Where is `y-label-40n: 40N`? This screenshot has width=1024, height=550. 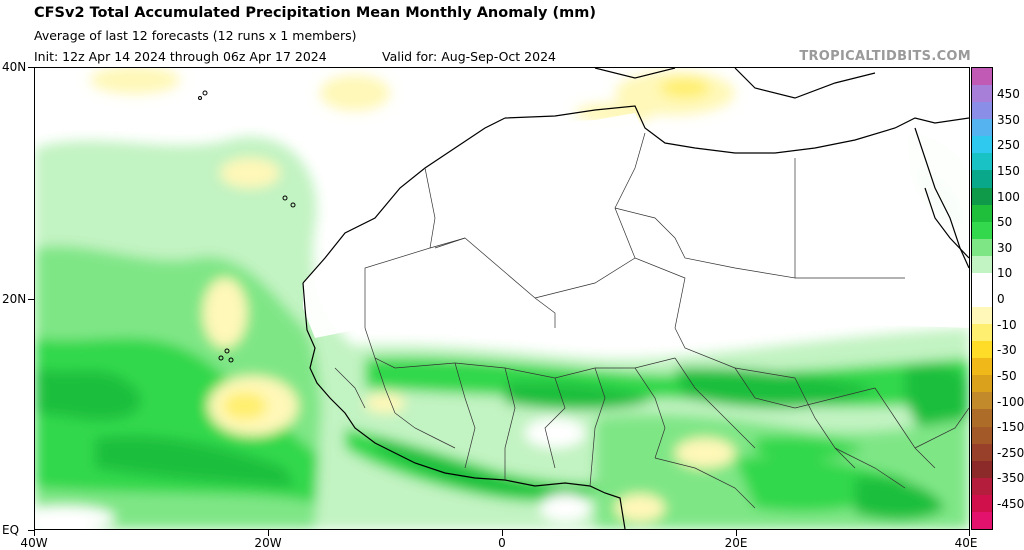 y-label-40n: 40N is located at coordinates (14, 67).